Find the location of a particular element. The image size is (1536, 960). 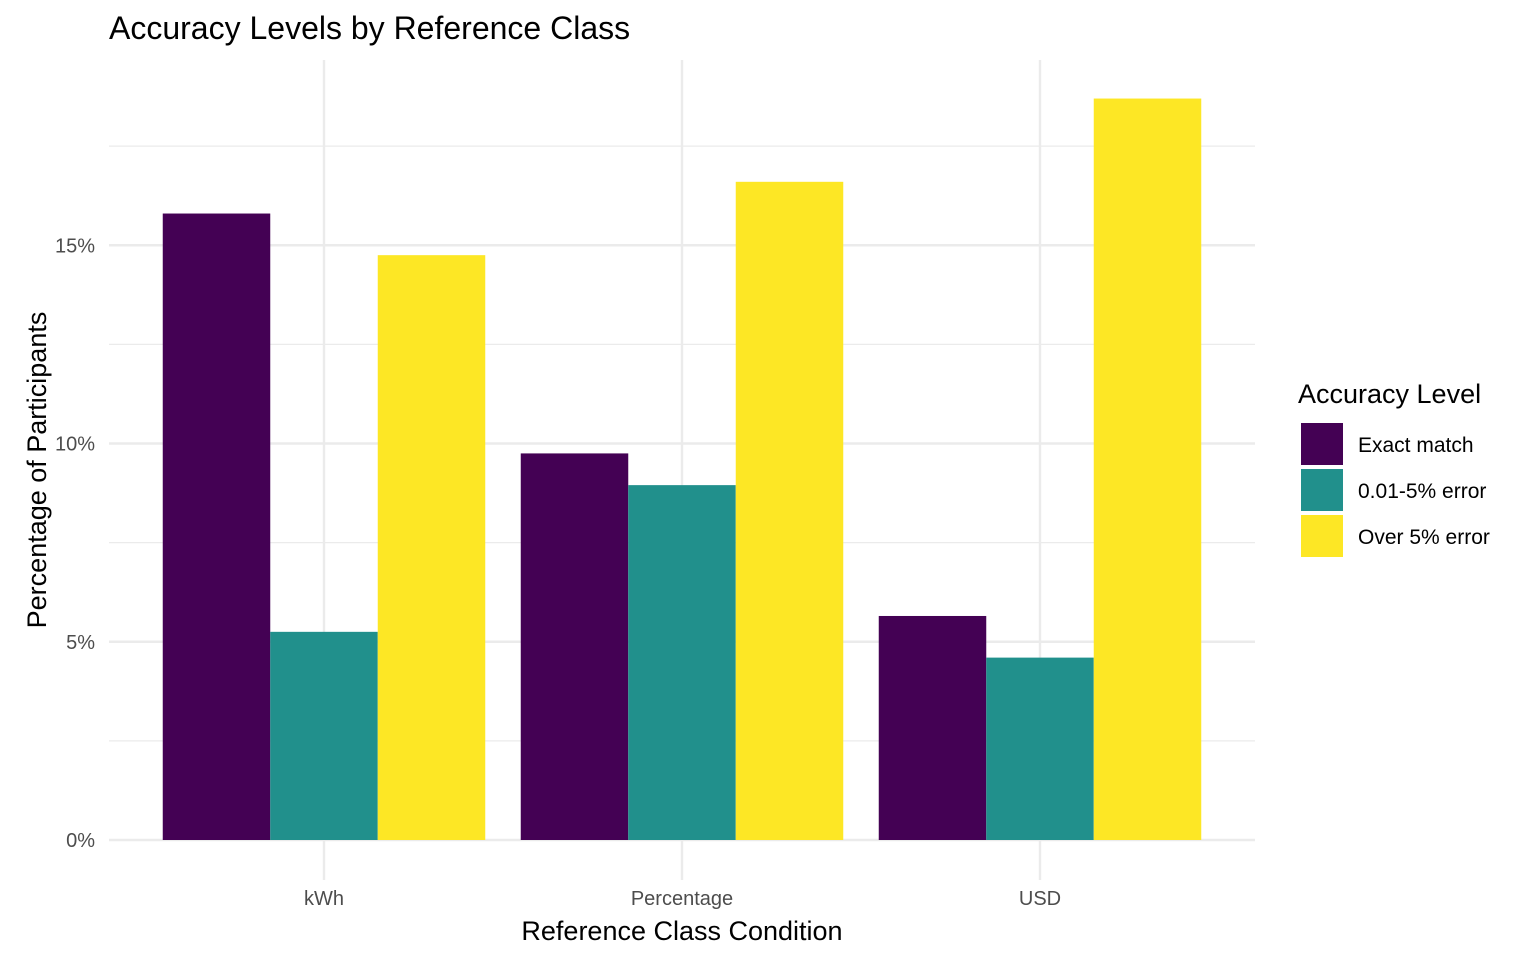

x-axis-title: Reference Class Condition is located at coordinates (681, 931).